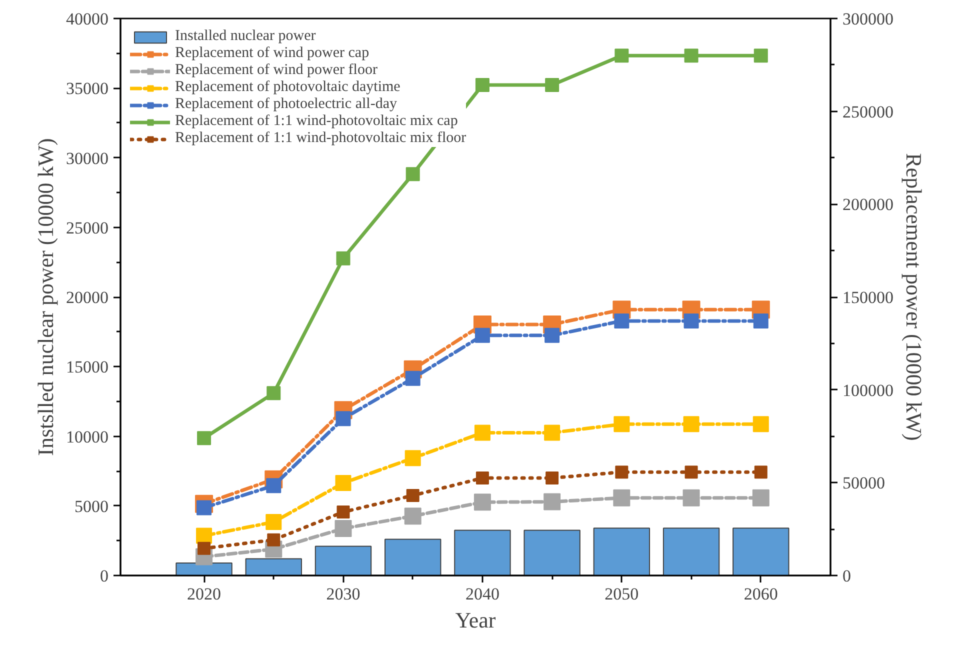 The width and height of the screenshot is (966, 665). What do you see at coordinates (868, 204) in the screenshot?
I see `y2-tick-label: 200000` at bounding box center [868, 204].